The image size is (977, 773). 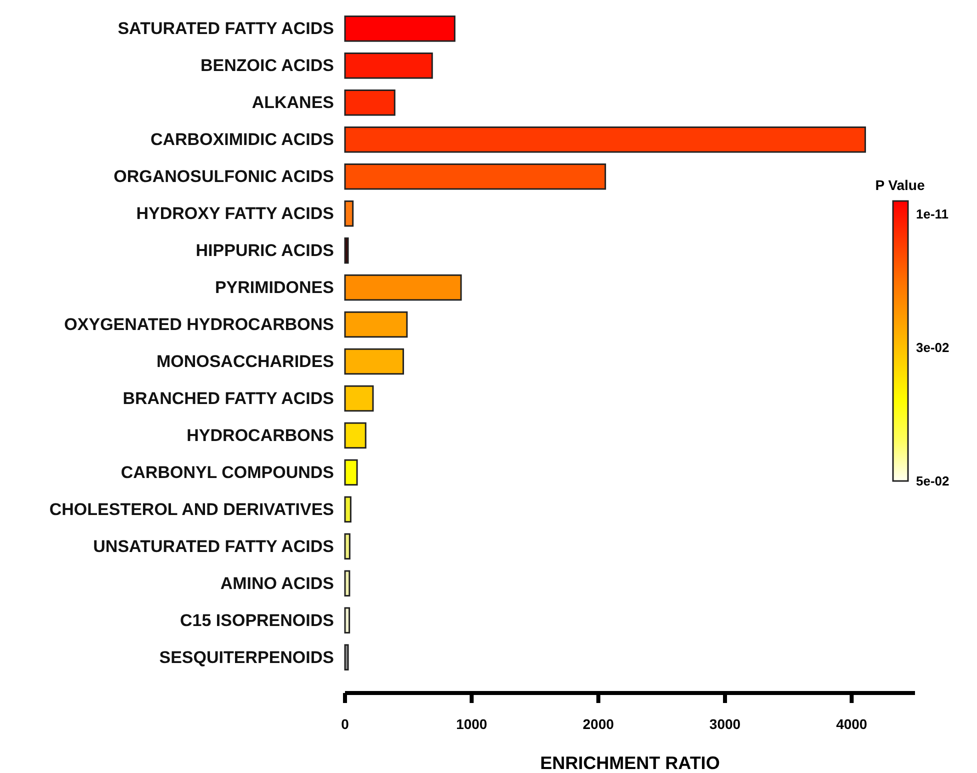 What do you see at coordinates (345, 724) in the screenshot?
I see `x-tick-label: 0` at bounding box center [345, 724].